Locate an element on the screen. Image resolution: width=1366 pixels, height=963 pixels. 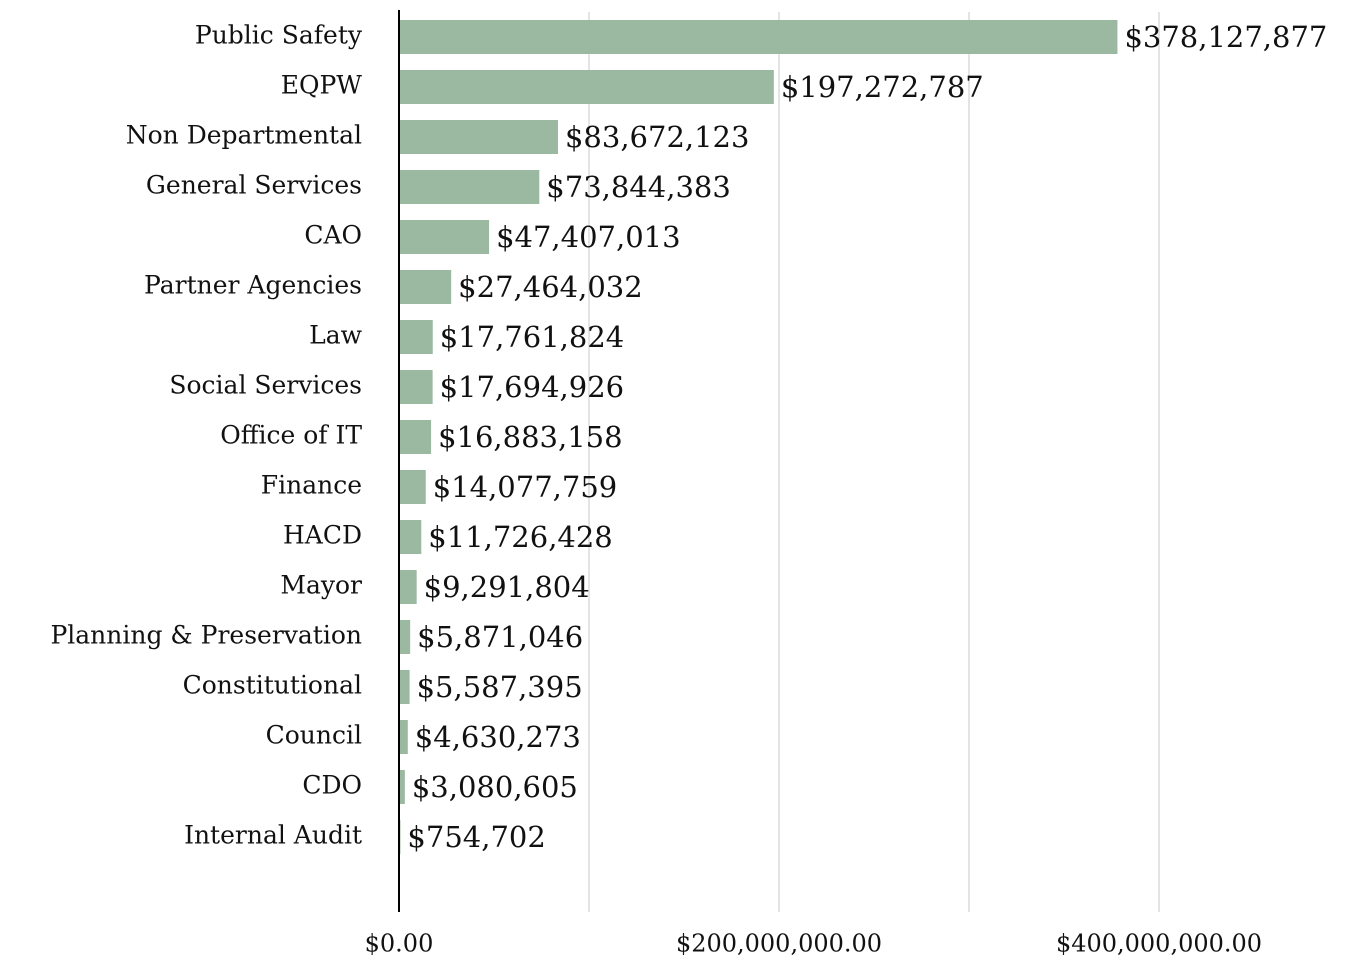
value-label: $83,672,123 is located at coordinates (657, 137).